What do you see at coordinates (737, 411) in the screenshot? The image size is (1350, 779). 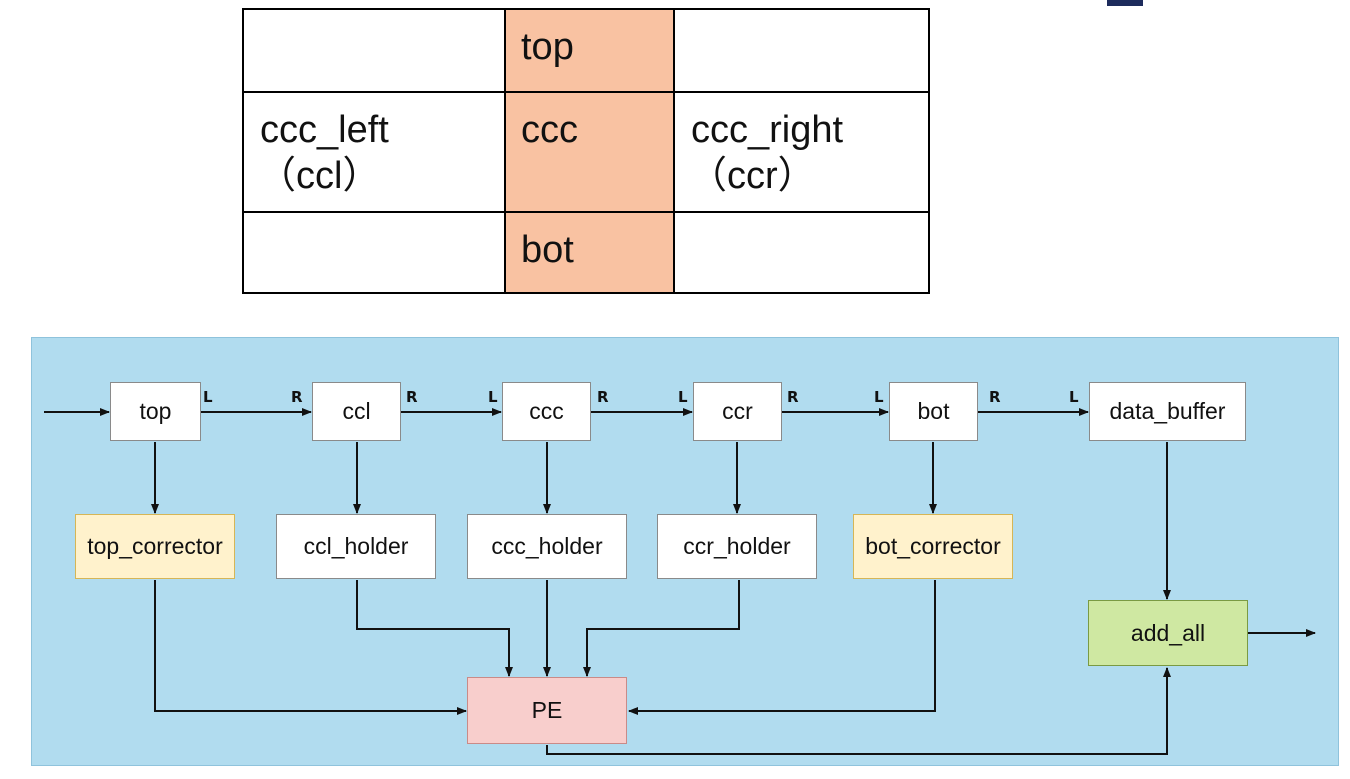 I see `node-ccr: ccr` at bounding box center [737, 411].